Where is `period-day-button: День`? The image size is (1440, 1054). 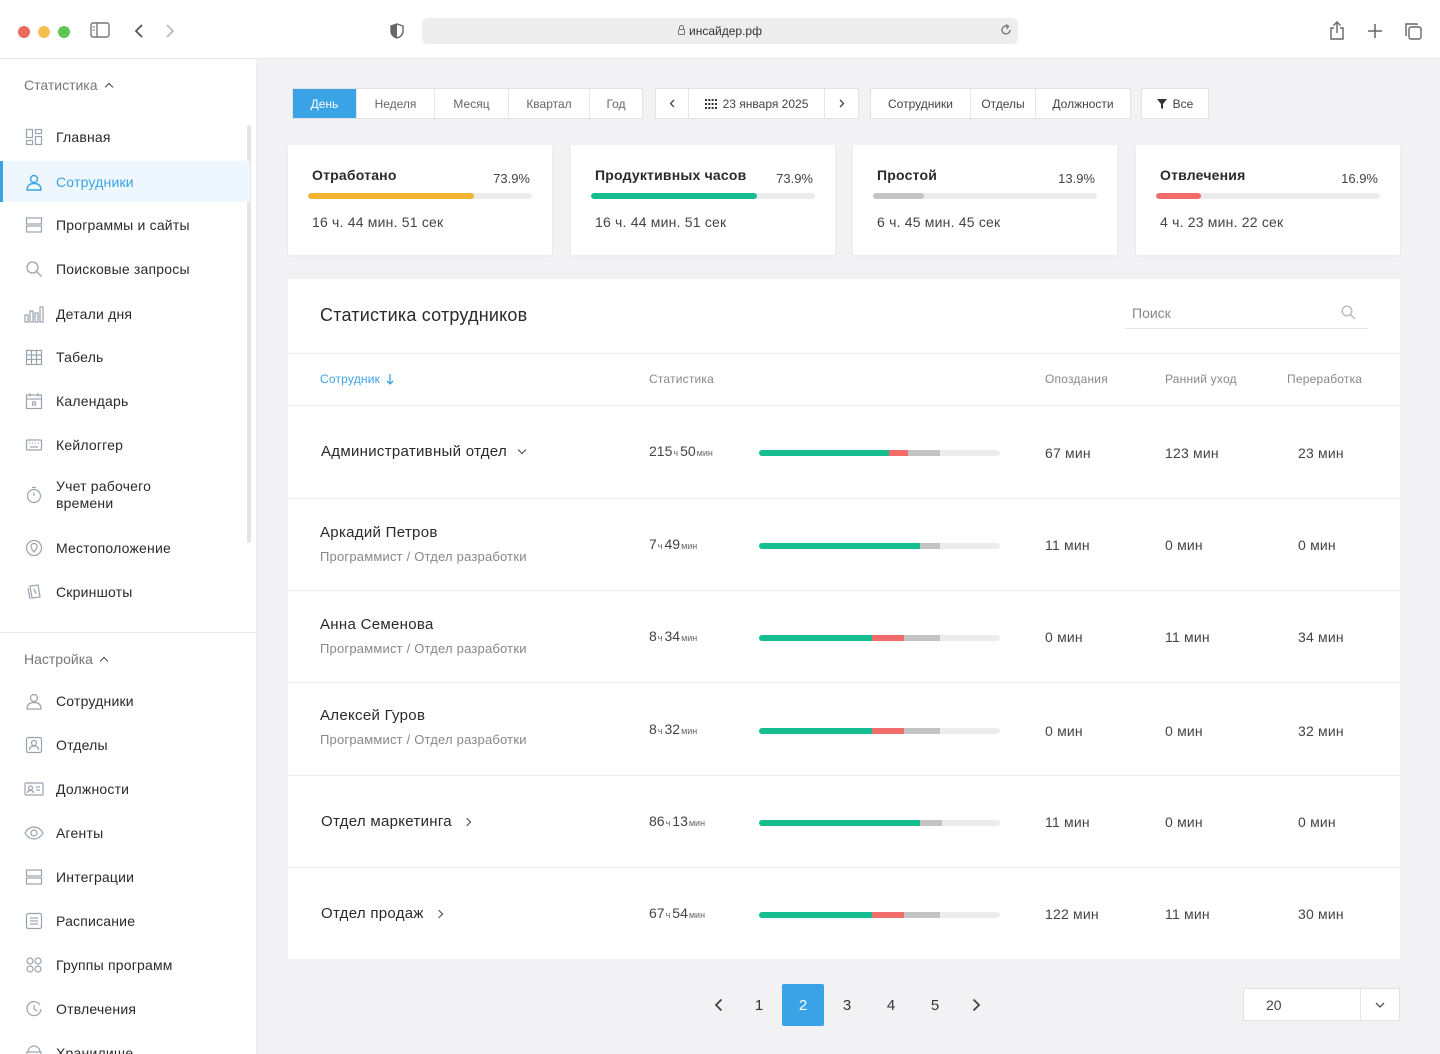 period-day-button: День is located at coordinates (325, 103).